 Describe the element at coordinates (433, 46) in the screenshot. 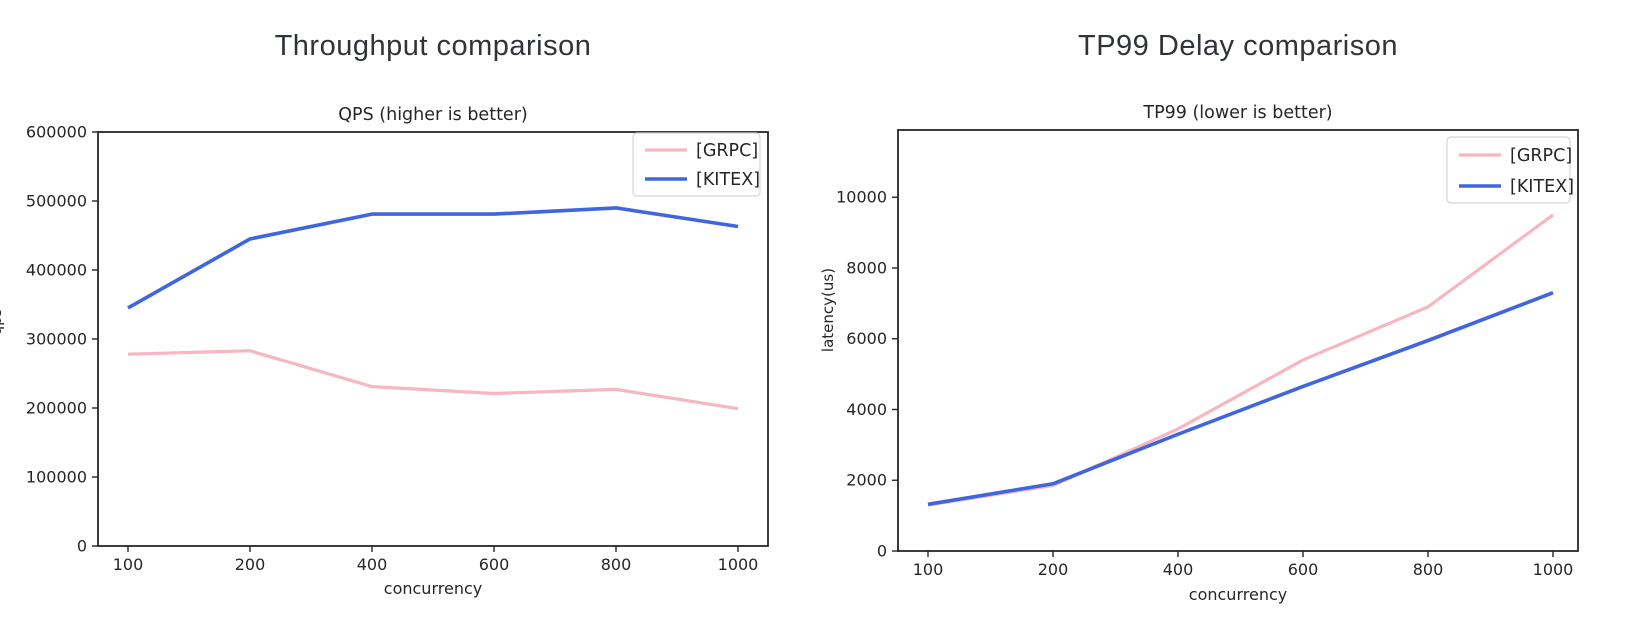

I see `figure-title-throughput: Throughput comparison` at that location.